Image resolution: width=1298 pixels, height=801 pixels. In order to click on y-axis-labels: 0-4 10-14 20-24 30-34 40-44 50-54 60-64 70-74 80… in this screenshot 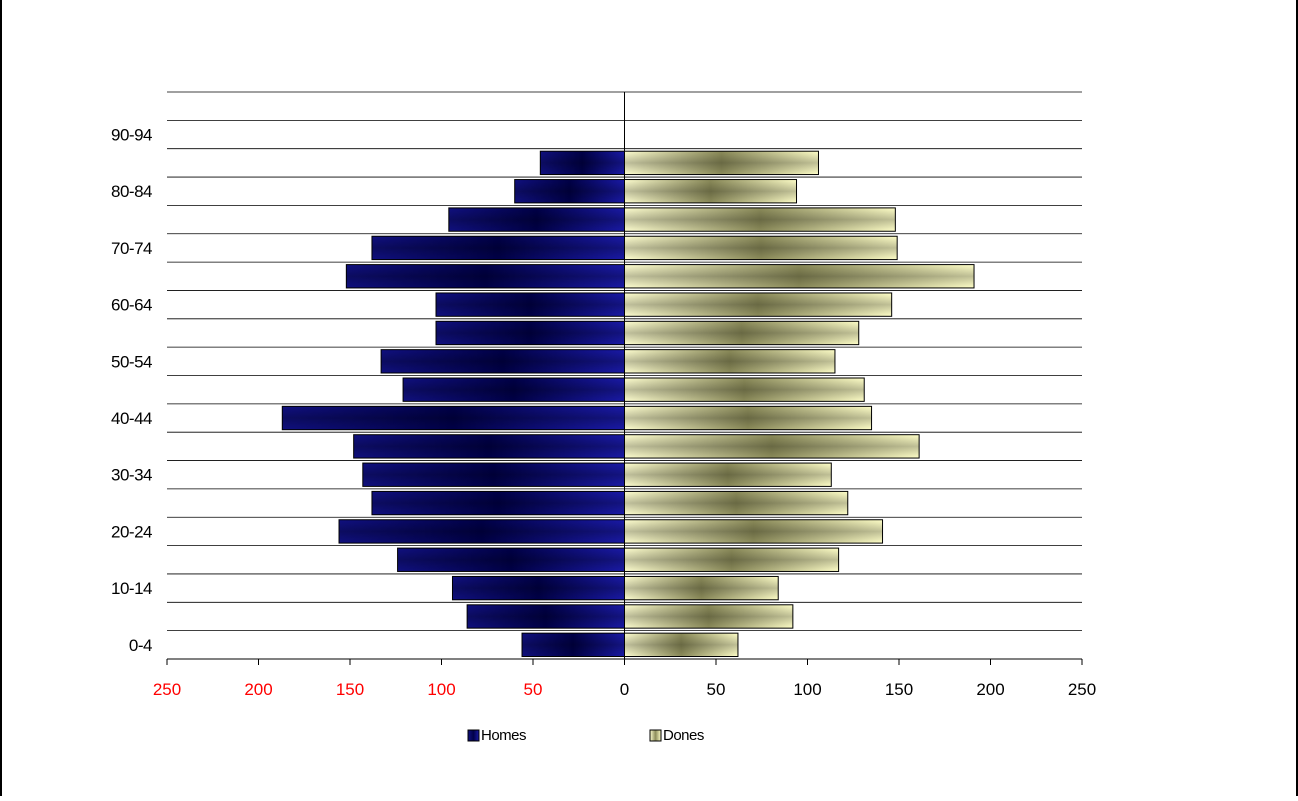, I will do `click(132, 390)`.